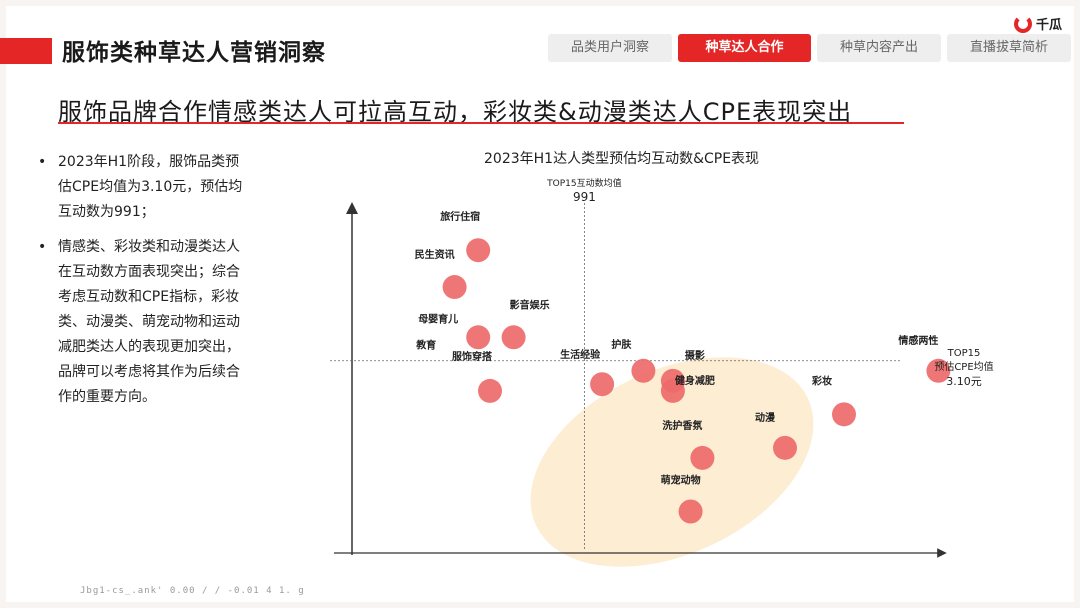  Describe the element at coordinates (695, 380) in the screenshot. I see `point-label-9: 健身减肥` at that location.